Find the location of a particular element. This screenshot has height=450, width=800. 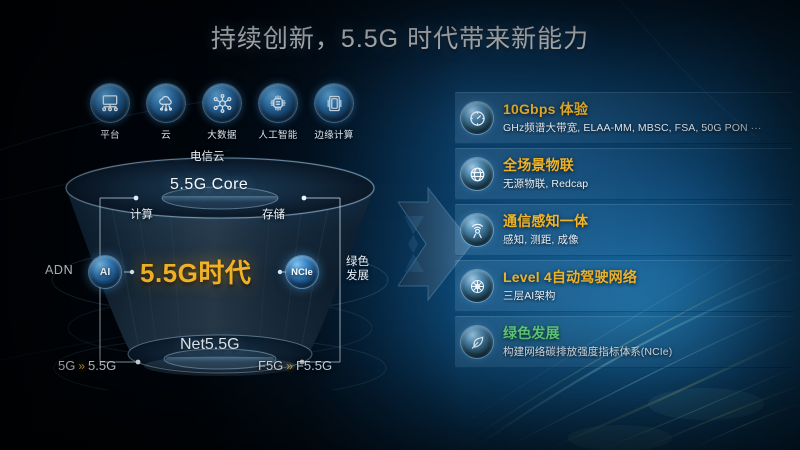

diagram-label-net: Net5.5G is located at coordinates (210, 344).